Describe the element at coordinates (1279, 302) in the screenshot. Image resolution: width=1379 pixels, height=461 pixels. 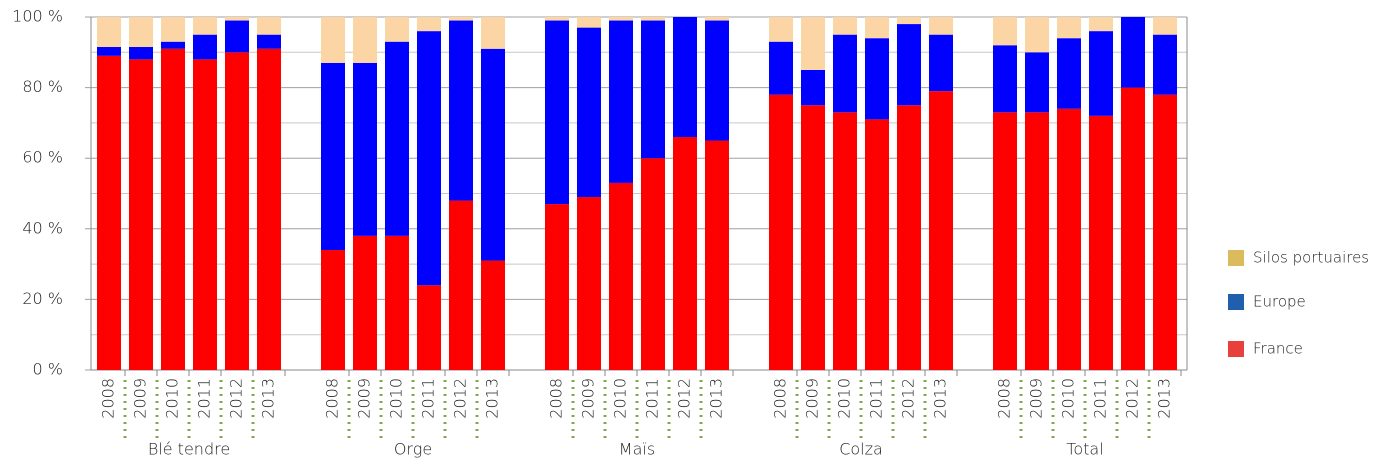
I see `legend-label: Europe` at that location.